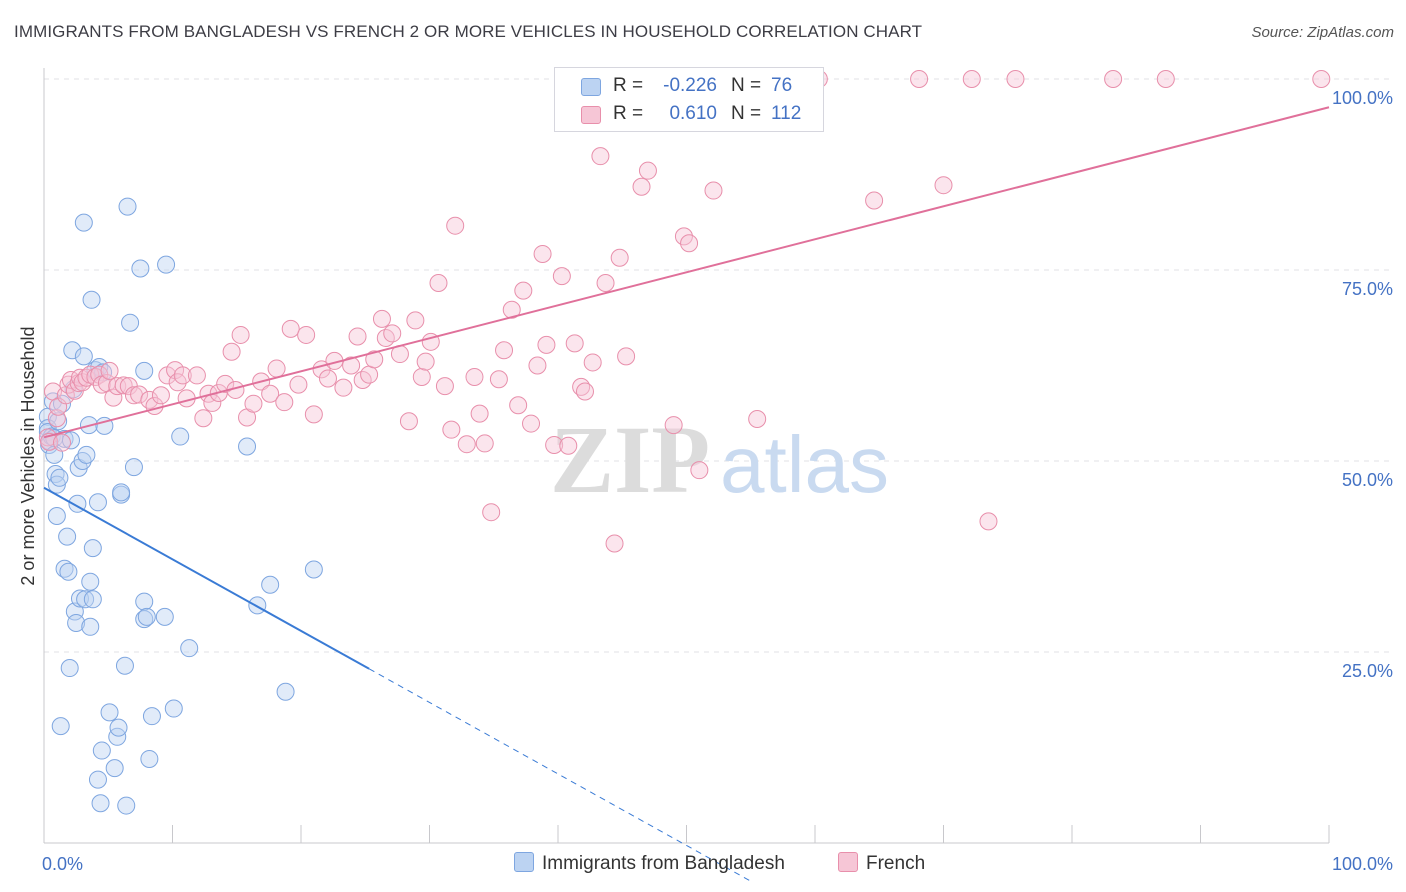 The width and height of the screenshot is (1406, 892). What do you see at coordinates (206, 578) in the screenshot?
I see `trend-line-bangladesh` at bounding box center [206, 578].